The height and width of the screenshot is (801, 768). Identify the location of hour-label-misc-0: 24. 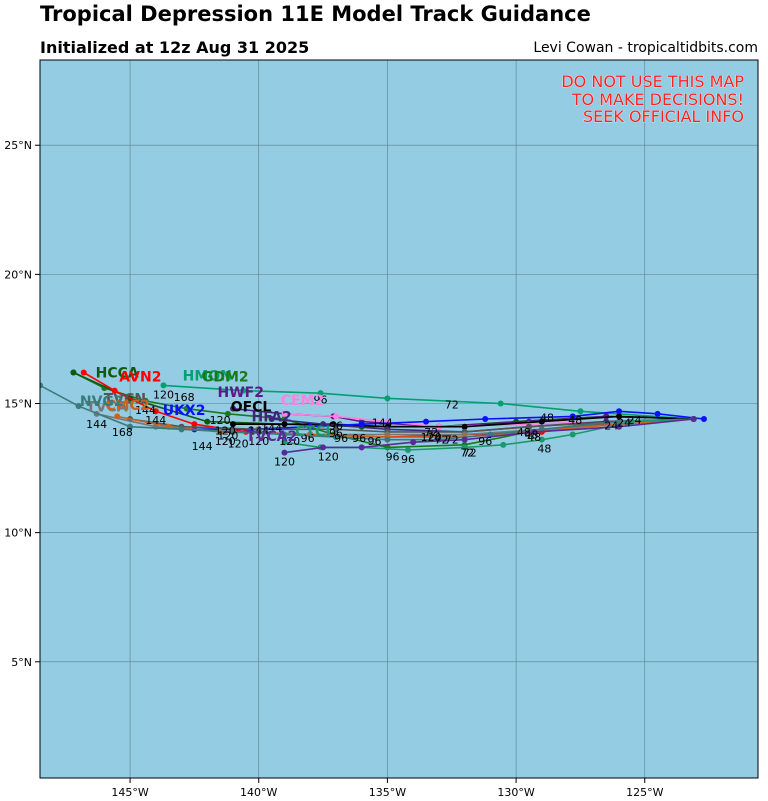
(624, 423).